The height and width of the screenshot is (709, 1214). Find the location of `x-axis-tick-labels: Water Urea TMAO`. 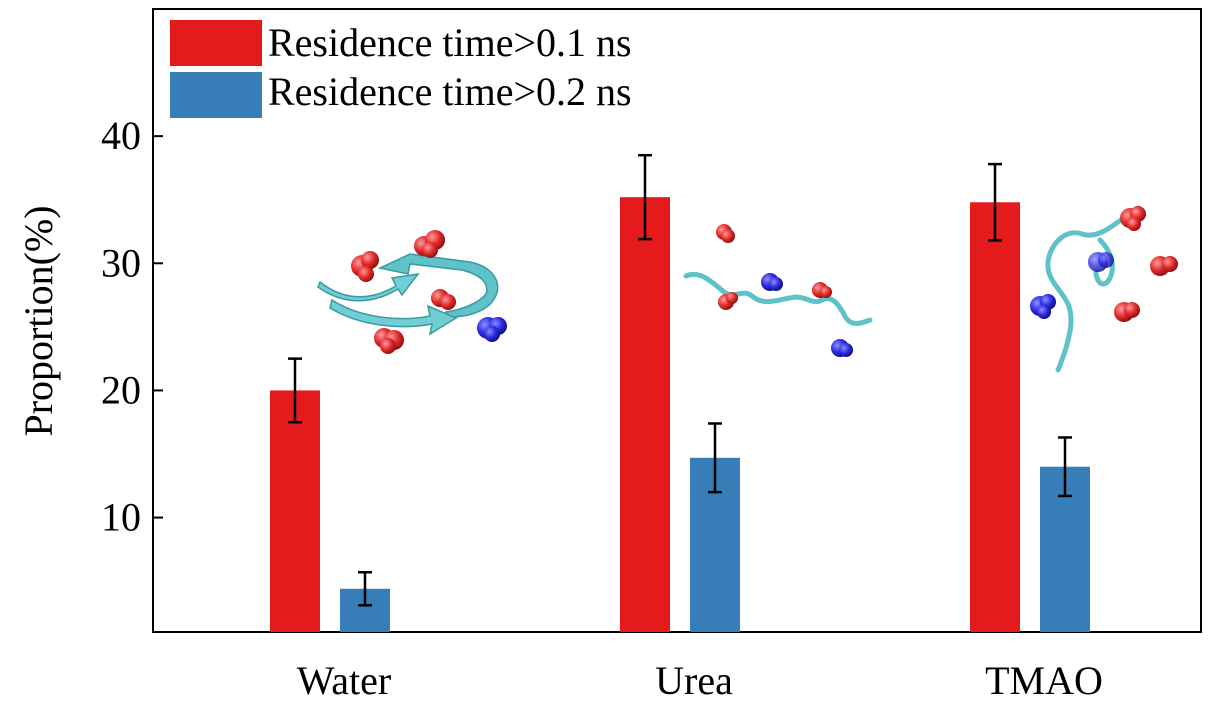

x-axis-tick-labels: Water Urea TMAO is located at coordinates (700, 680).